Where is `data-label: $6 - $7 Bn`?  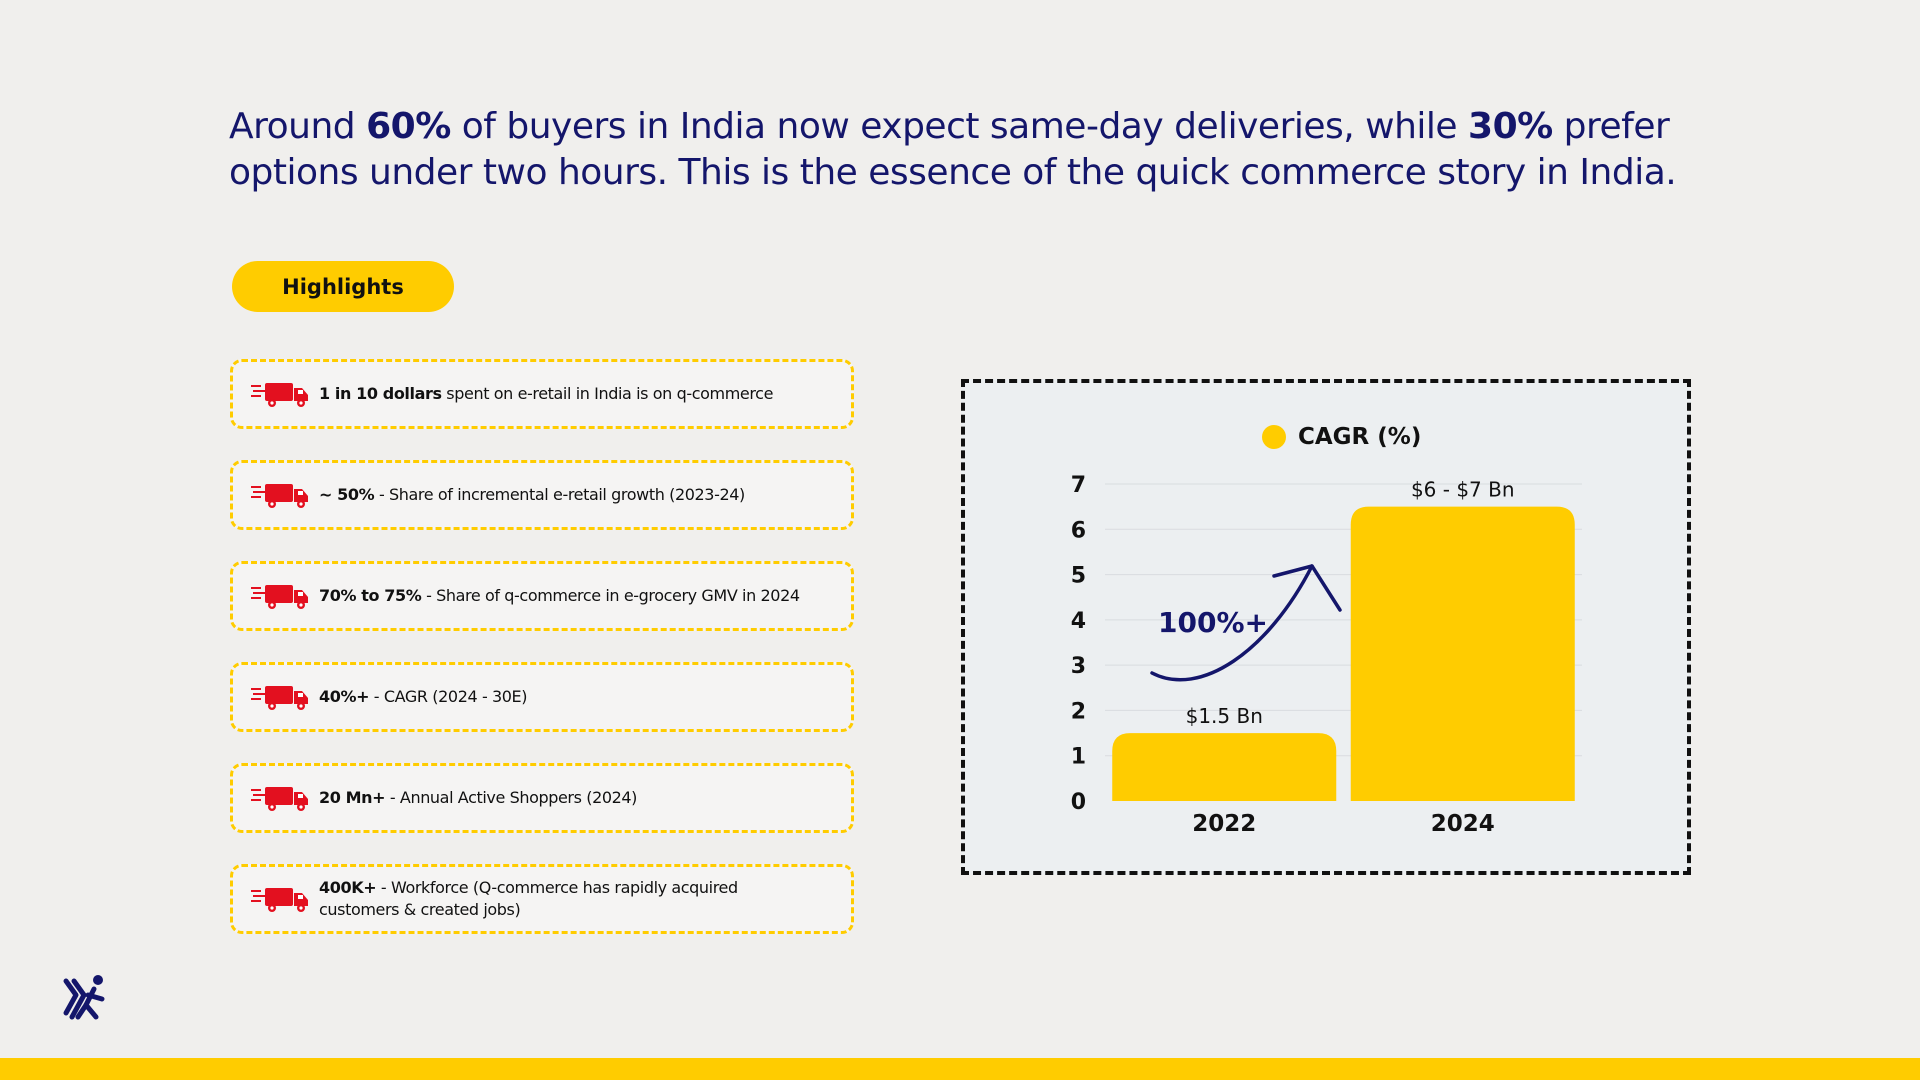
data-label: $6 - $7 Bn is located at coordinates (1463, 490).